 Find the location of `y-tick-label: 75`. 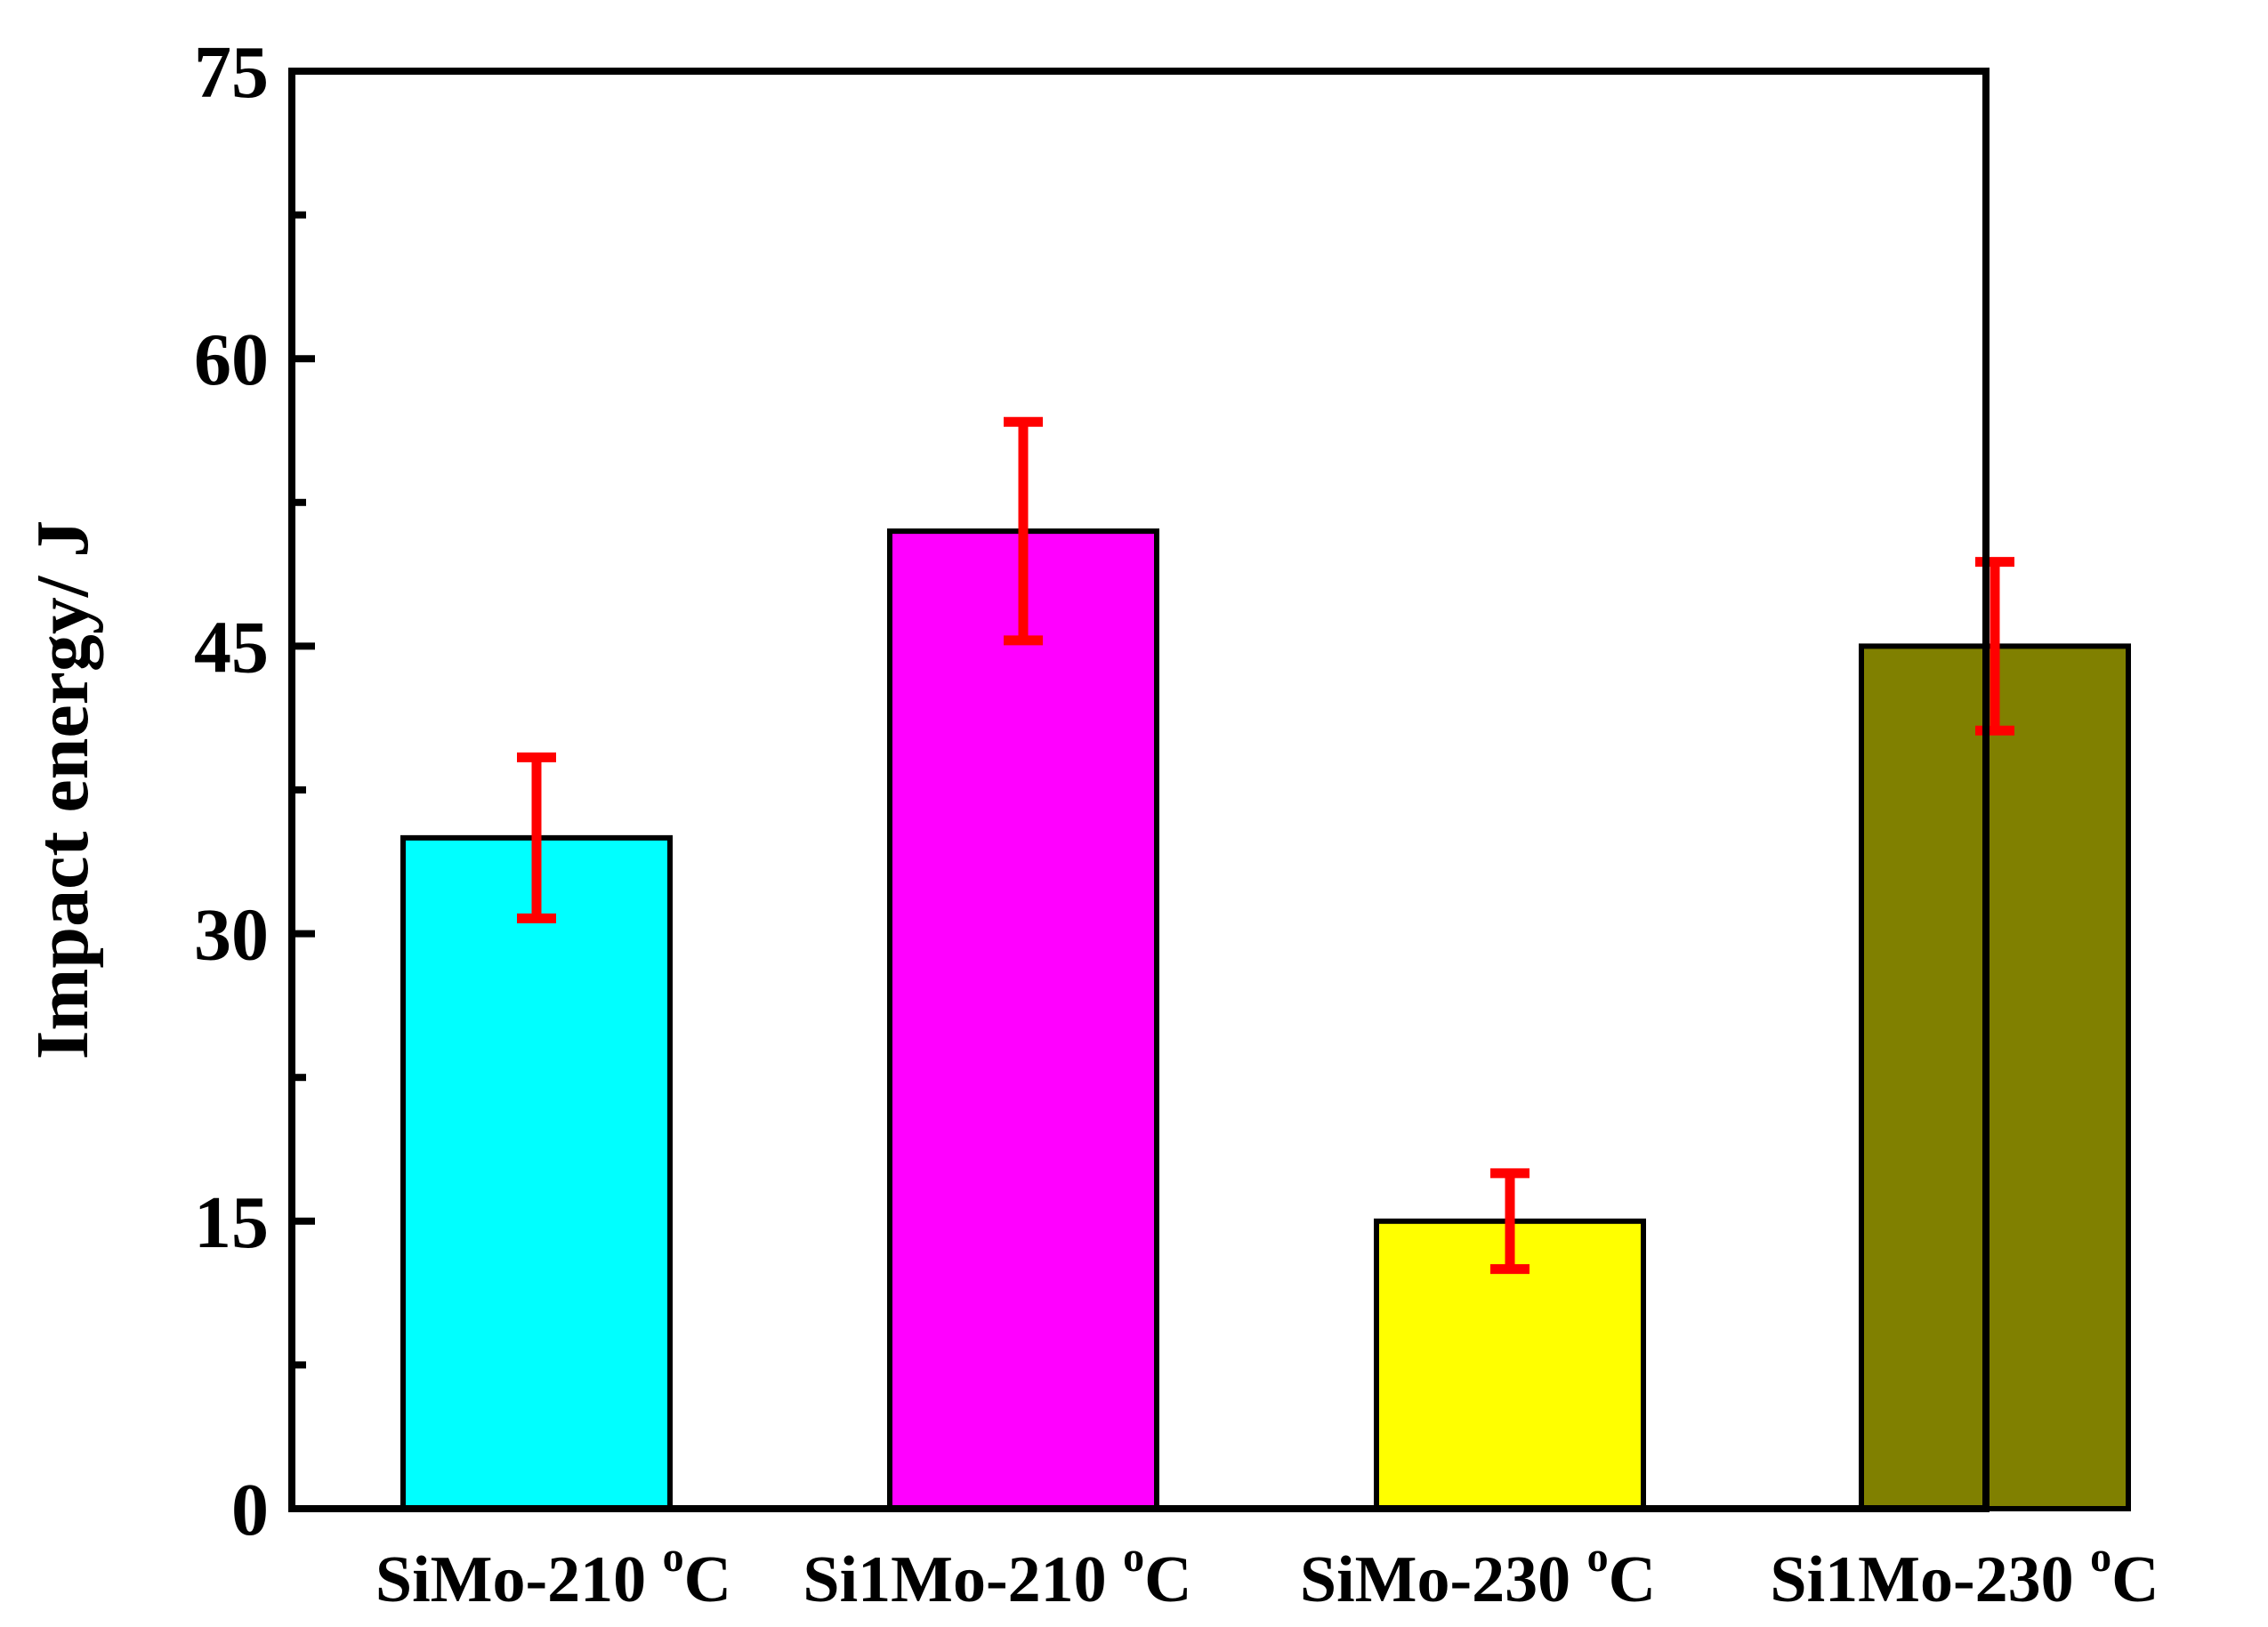

y-tick-label: 75 is located at coordinates (231, 72).